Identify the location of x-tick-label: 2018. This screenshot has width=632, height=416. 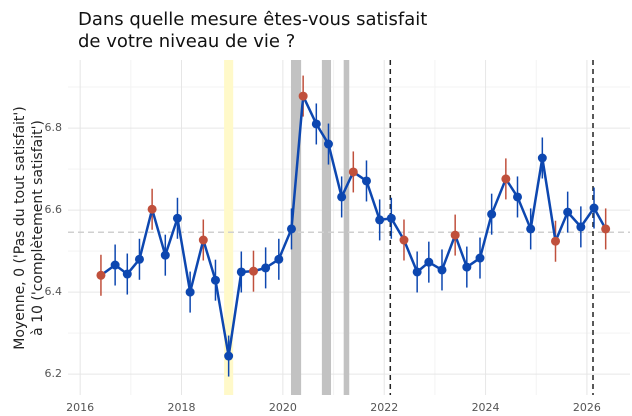
(182, 407).